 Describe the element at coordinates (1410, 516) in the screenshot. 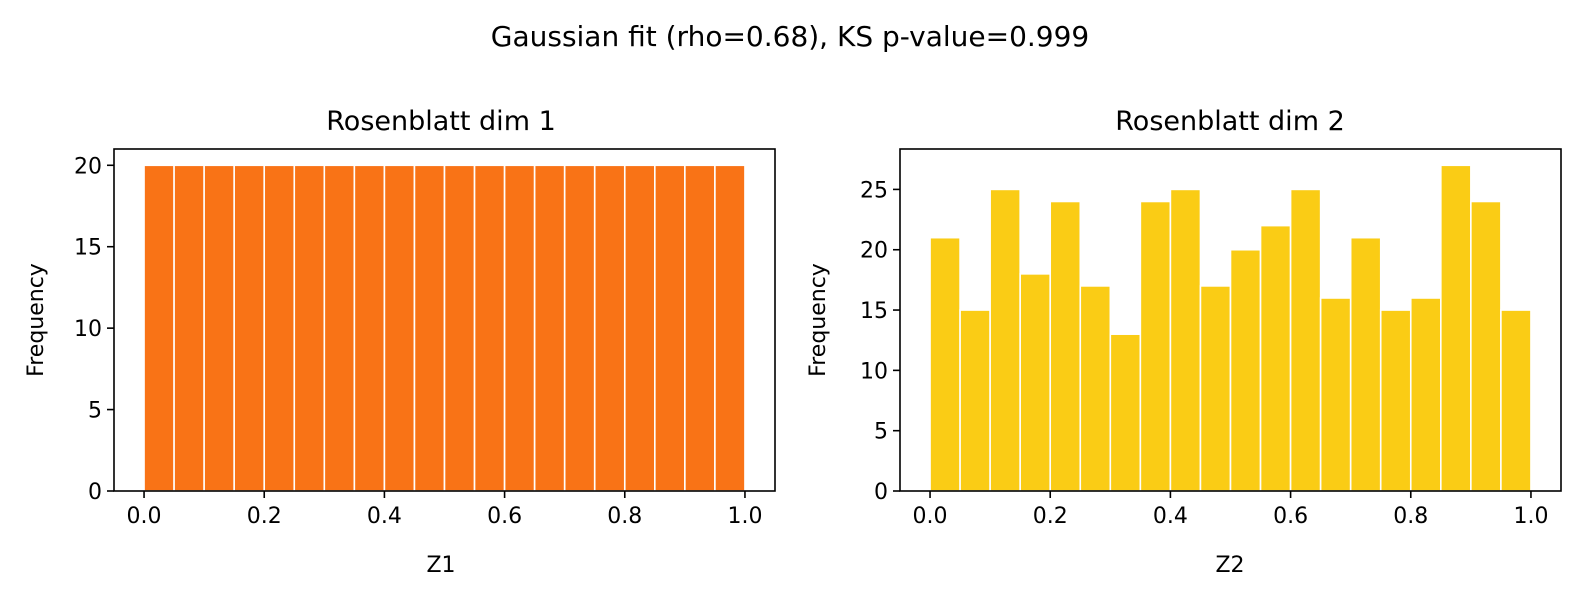

I see `subplot-2-xtick-label: 0.8` at that location.